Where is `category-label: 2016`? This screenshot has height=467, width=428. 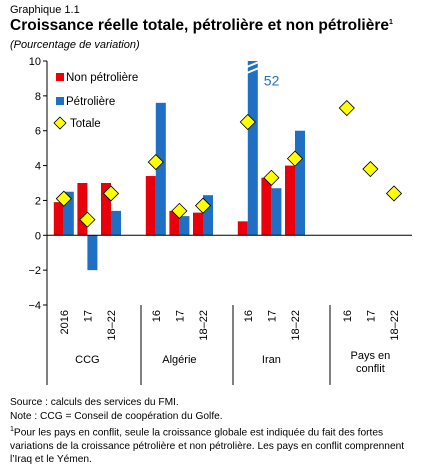
category-label: 2016 is located at coordinates (65, 322).